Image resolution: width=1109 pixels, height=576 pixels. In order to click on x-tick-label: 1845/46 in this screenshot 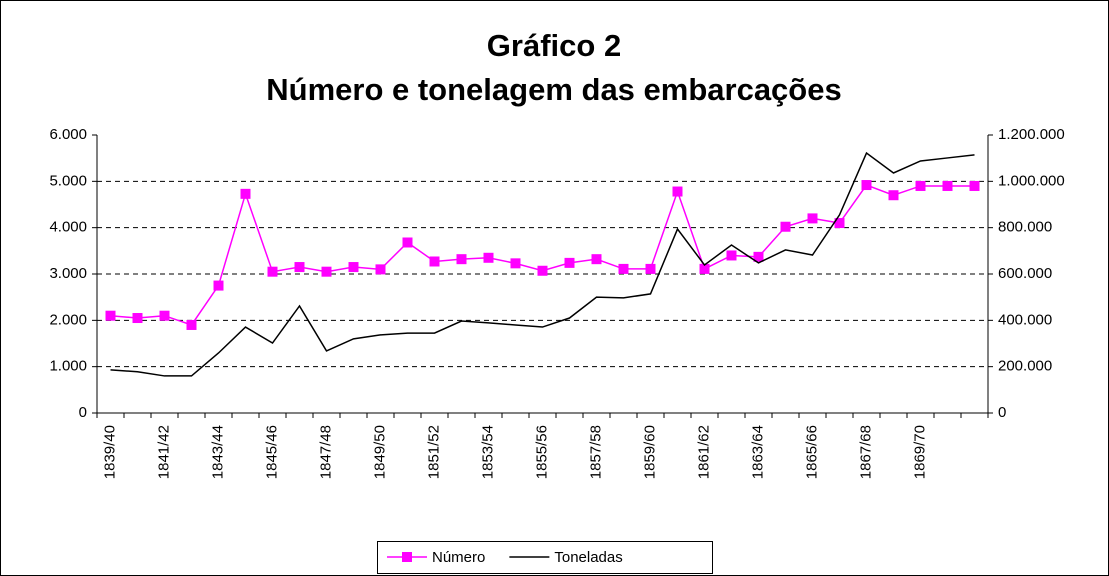, I will do `click(271, 452)`.